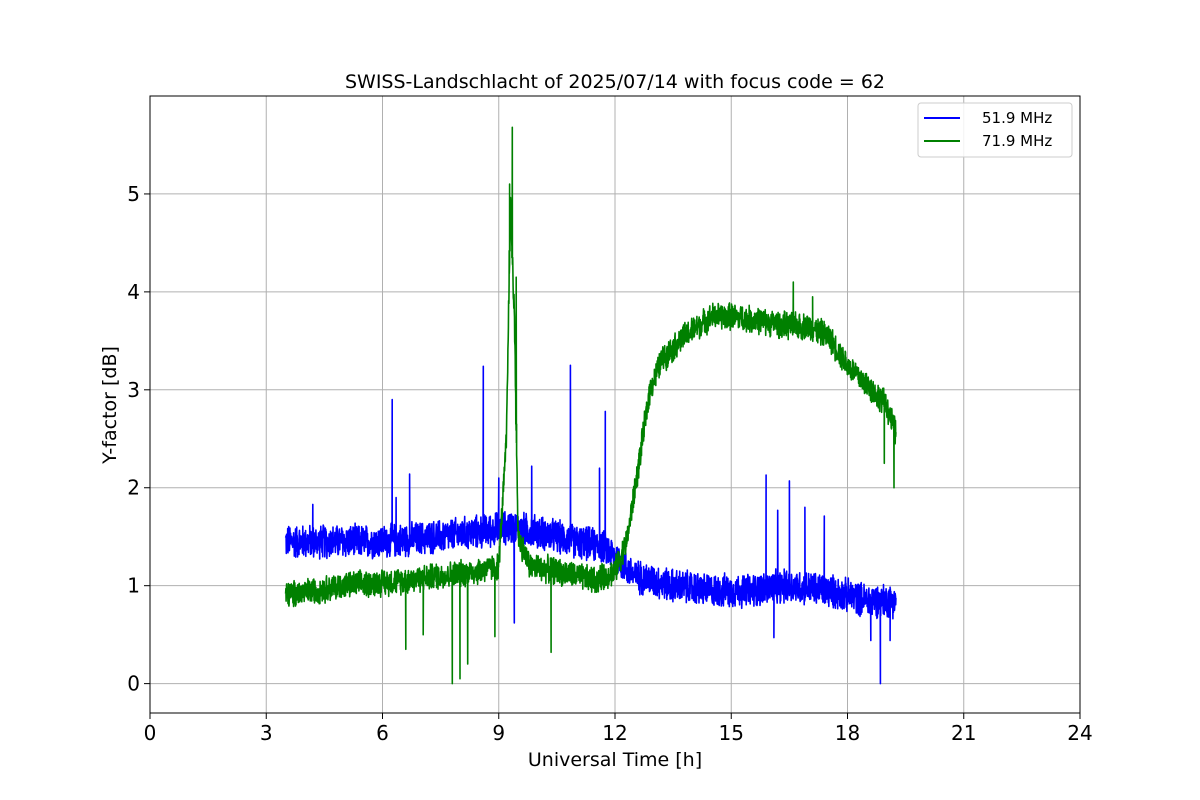 Image resolution: width=1200 pixels, height=800 pixels. I want to click on legend-box, so click(995, 130).